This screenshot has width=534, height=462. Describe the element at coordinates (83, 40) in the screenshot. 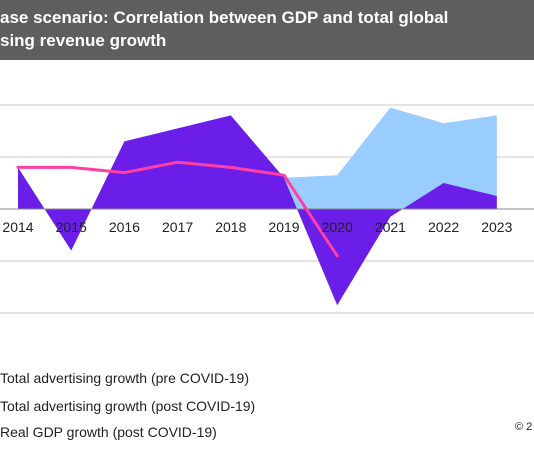

I see `chart-title-line-2: sing revenue growth` at that location.